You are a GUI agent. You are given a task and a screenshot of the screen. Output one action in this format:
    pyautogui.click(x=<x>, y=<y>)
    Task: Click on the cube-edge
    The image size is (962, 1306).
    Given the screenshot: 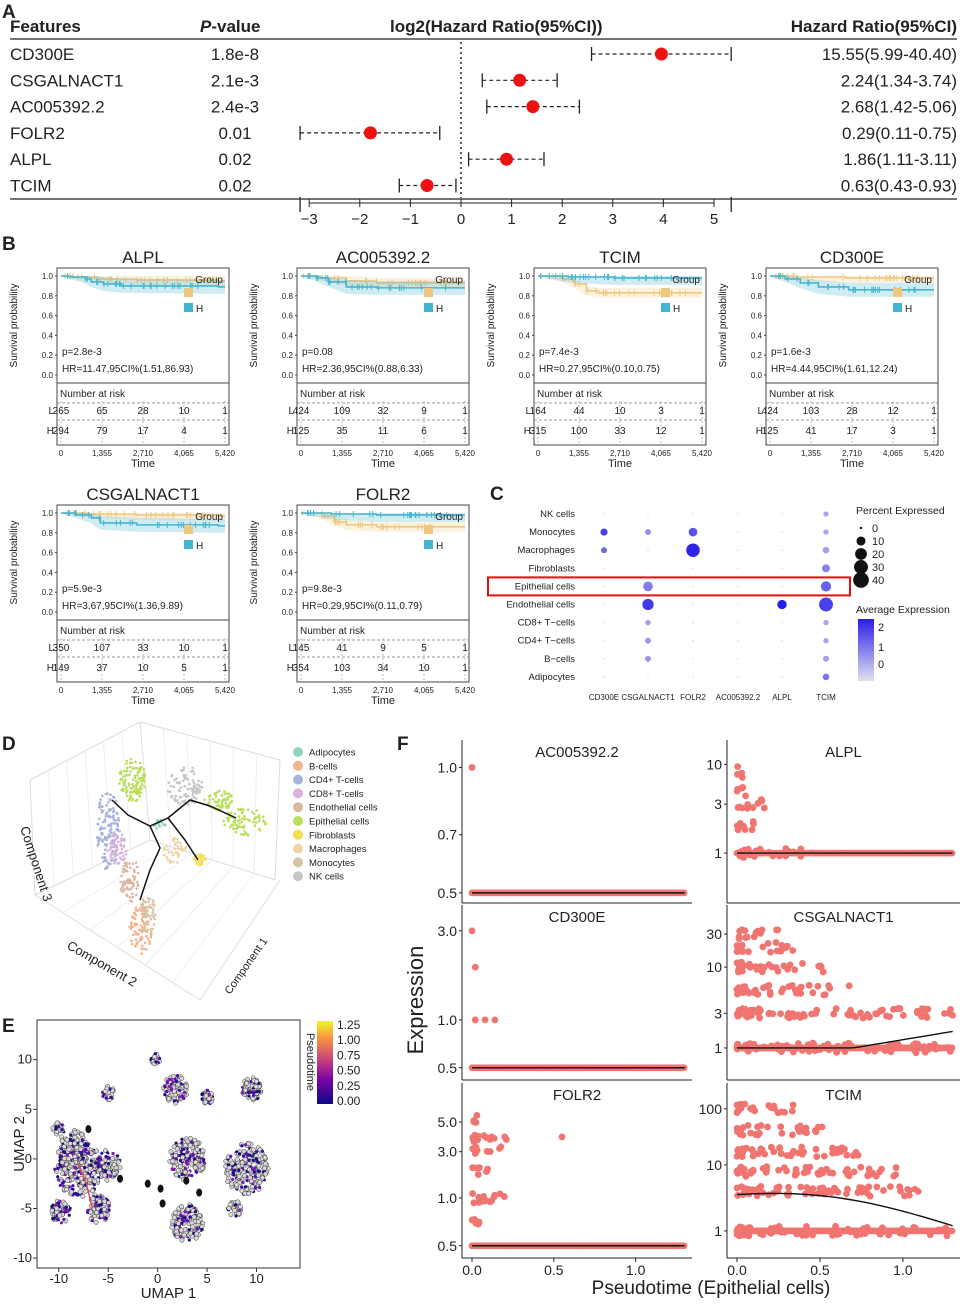 What is the action you would take?
    pyautogui.click(x=32, y=837)
    